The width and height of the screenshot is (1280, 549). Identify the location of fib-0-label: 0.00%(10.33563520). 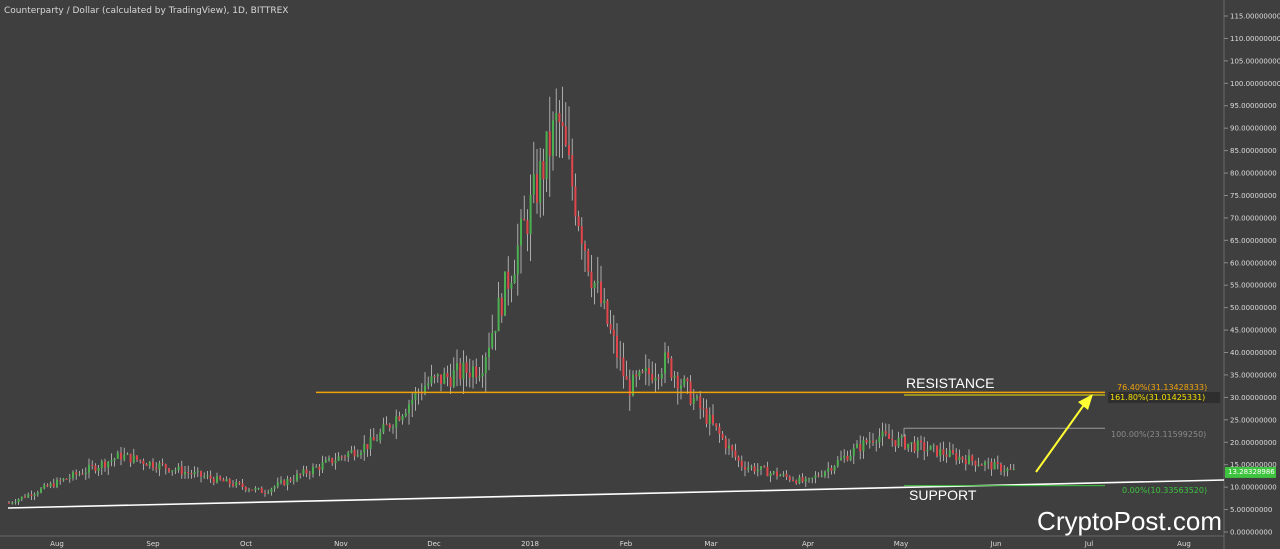
(1164, 490).